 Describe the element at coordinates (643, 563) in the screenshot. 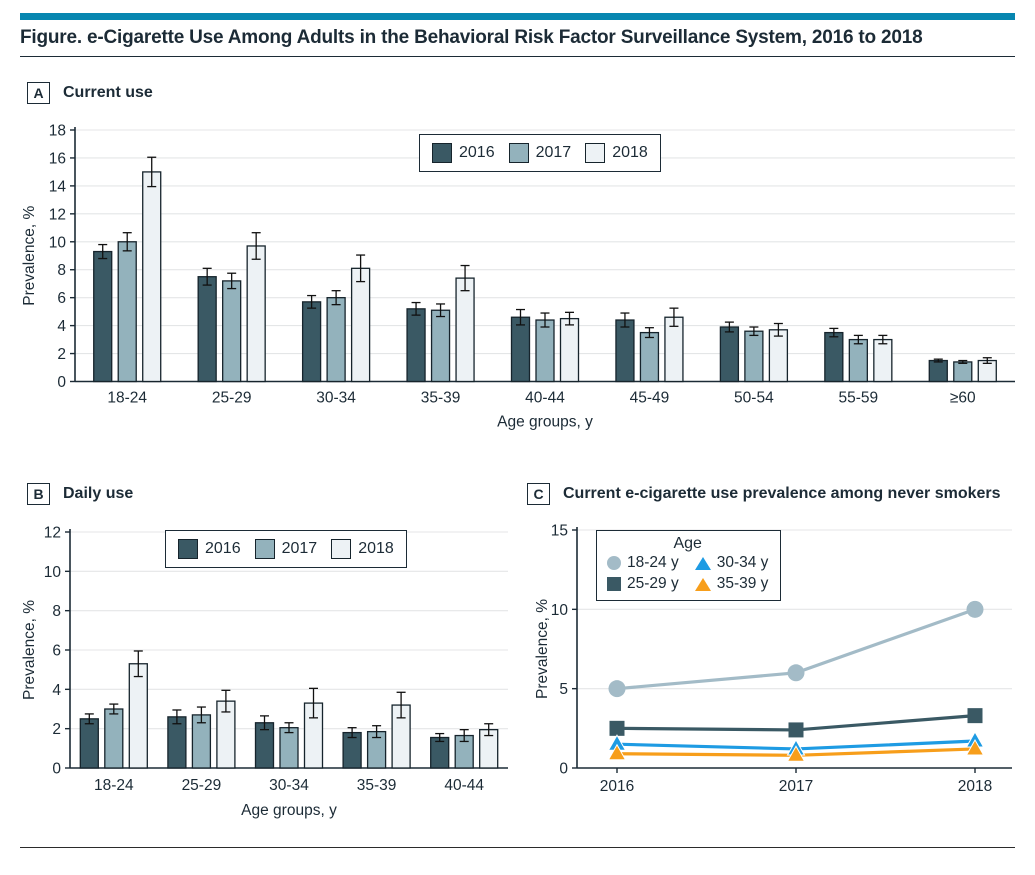

I see `legend-item-18-24: 18-24 y` at that location.